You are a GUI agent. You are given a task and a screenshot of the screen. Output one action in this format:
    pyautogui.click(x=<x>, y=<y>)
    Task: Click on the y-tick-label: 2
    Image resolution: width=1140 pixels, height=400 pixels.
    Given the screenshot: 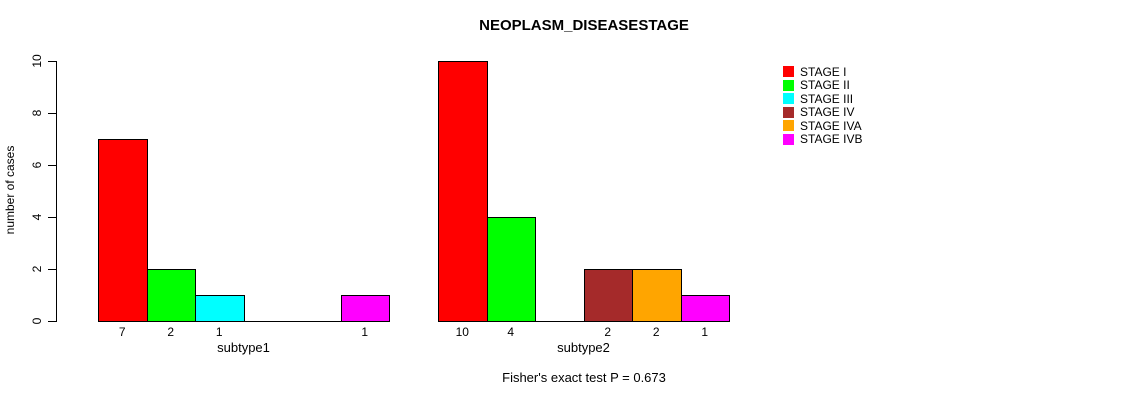 What is the action you would take?
    pyautogui.click(x=37, y=269)
    